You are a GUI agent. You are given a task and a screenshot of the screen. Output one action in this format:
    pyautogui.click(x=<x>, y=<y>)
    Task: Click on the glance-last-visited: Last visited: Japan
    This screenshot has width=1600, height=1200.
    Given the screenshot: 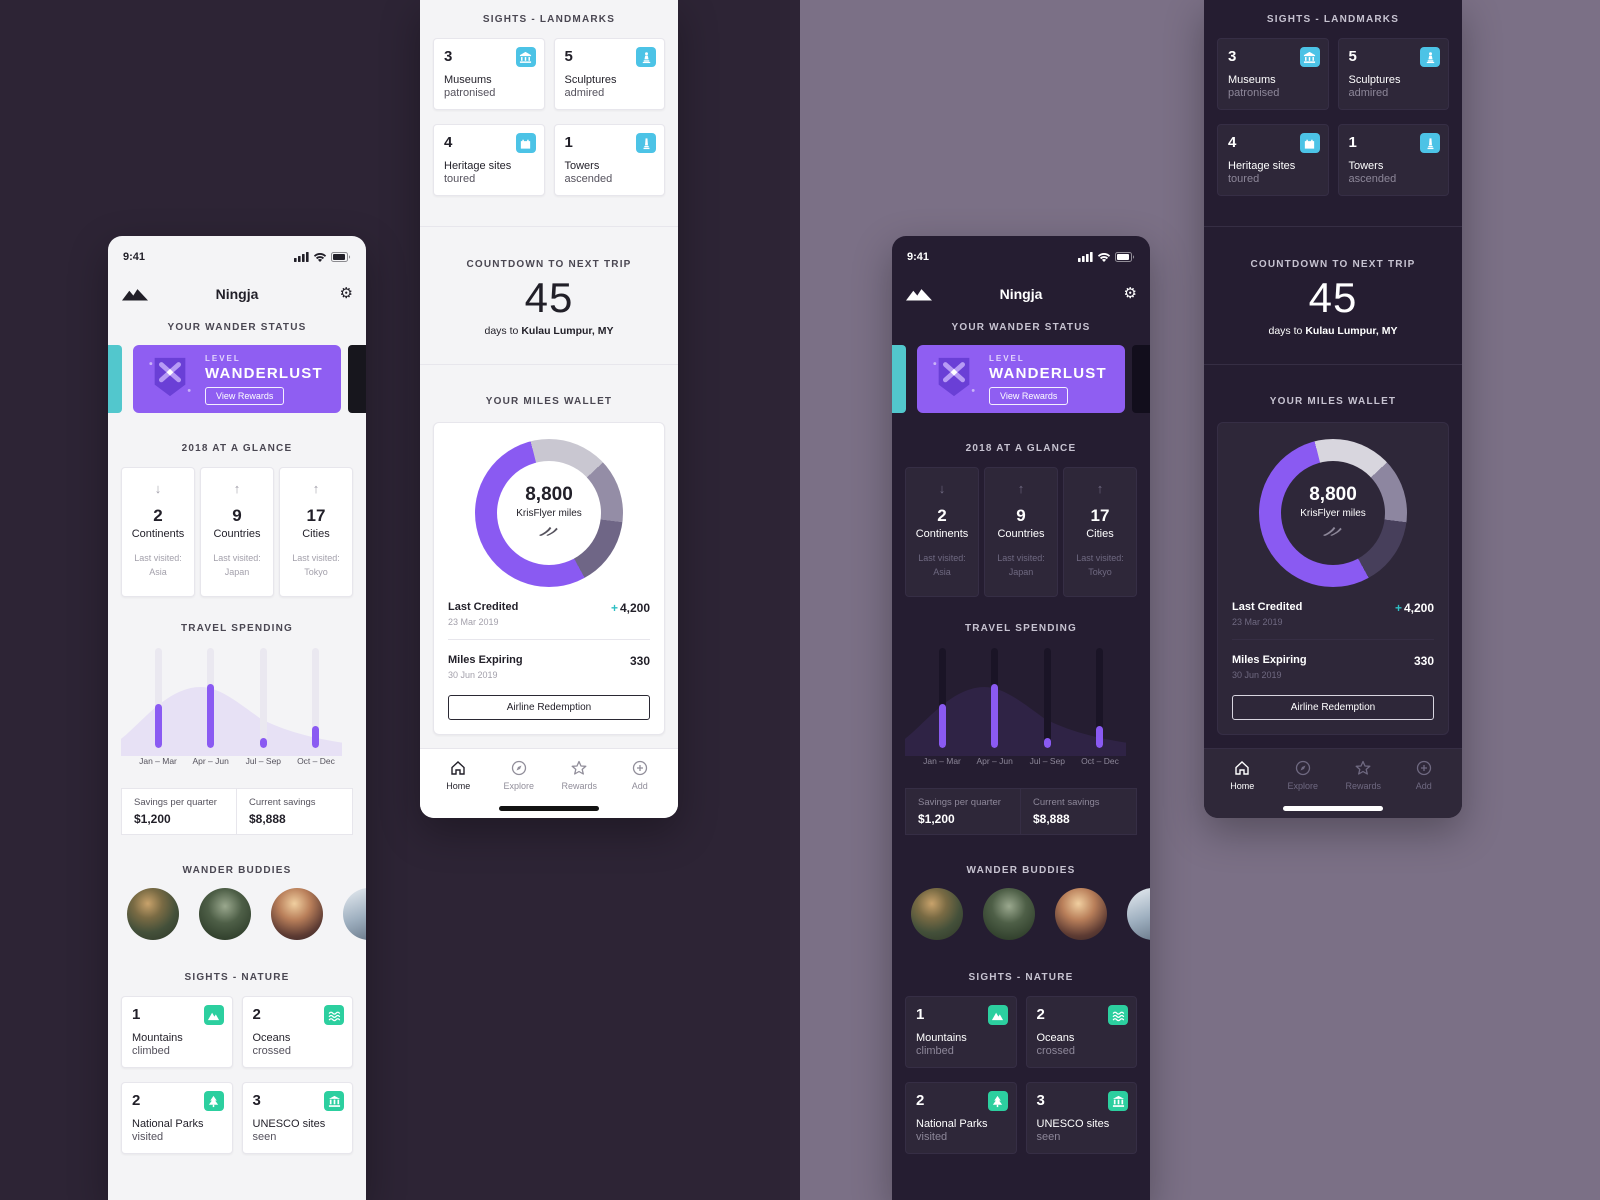 What is the action you would take?
    pyautogui.click(x=1021, y=565)
    